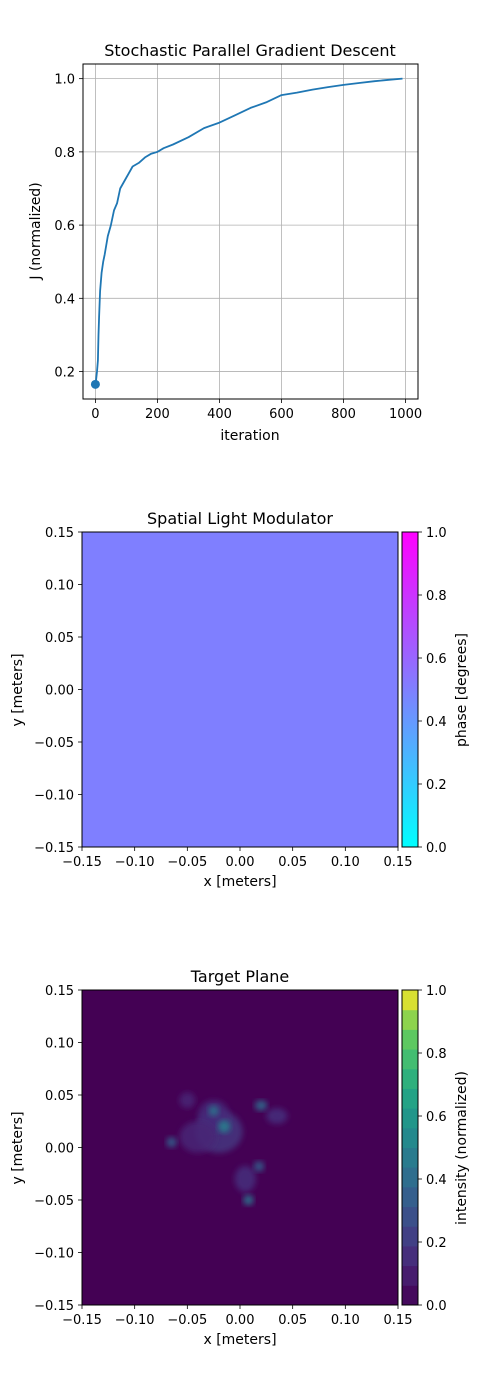 The width and height of the screenshot is (480, 1400). Describe the element at coordinates (240, 518) in the screenshot. I see `slm-chart-title: Spatial Light Modulator` at that location.